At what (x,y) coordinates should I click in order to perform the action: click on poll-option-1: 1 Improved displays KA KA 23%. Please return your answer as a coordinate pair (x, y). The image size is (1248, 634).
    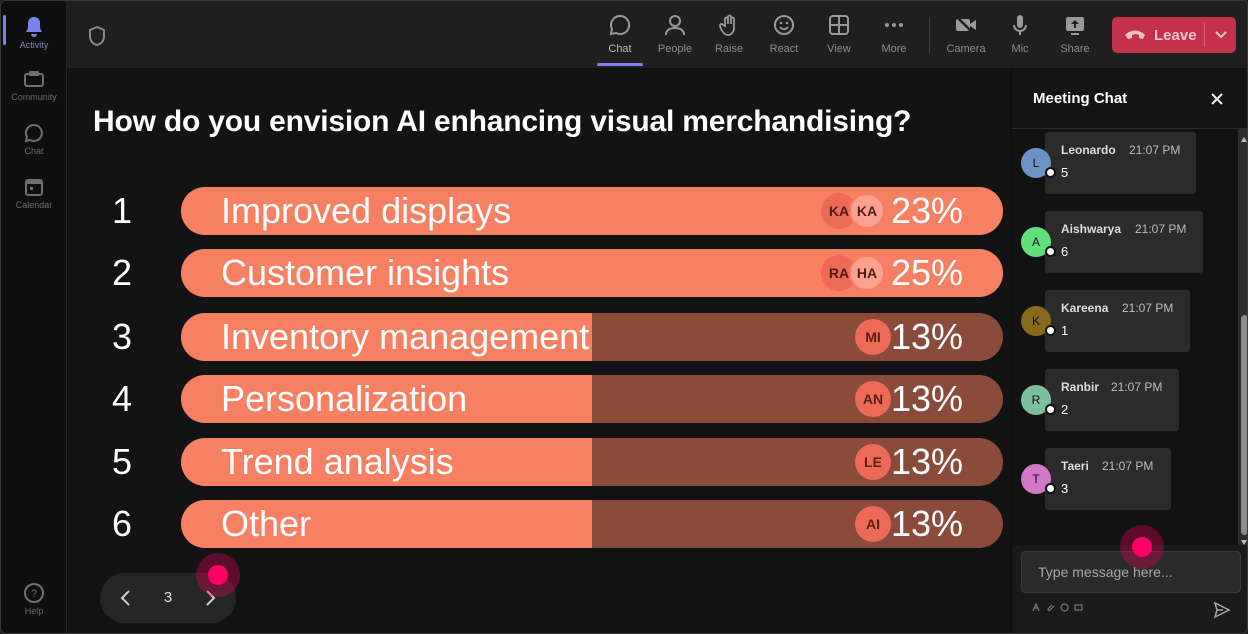
    Looking at the image, I should click on (552, 211).